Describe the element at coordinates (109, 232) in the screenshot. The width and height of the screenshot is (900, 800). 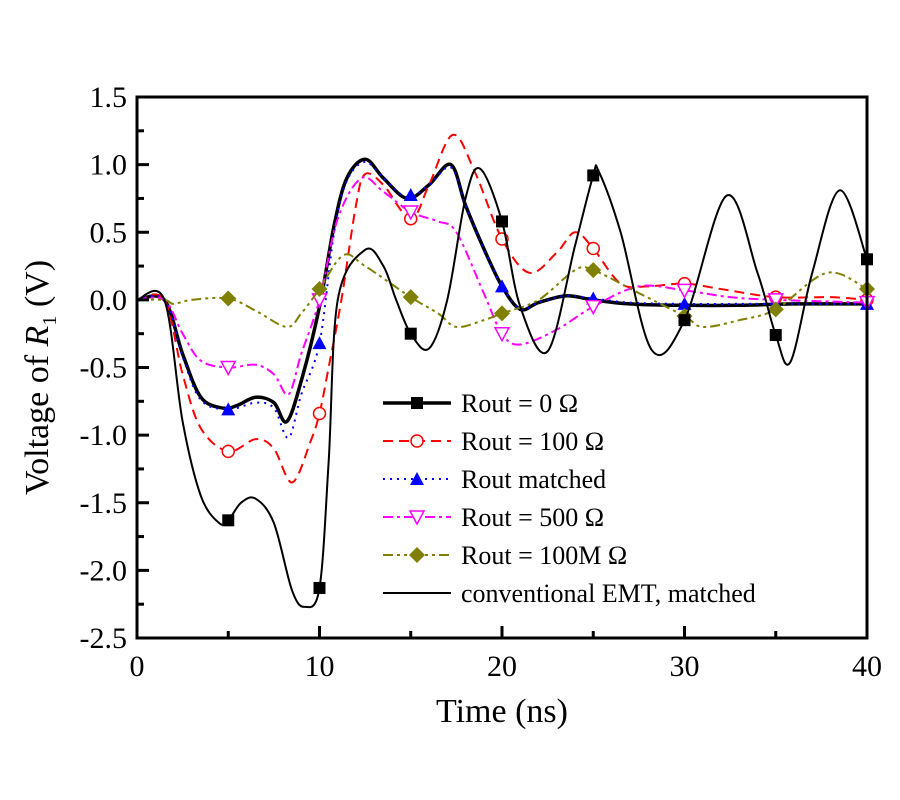
I see `y-tick-label: 0.5` at that location.